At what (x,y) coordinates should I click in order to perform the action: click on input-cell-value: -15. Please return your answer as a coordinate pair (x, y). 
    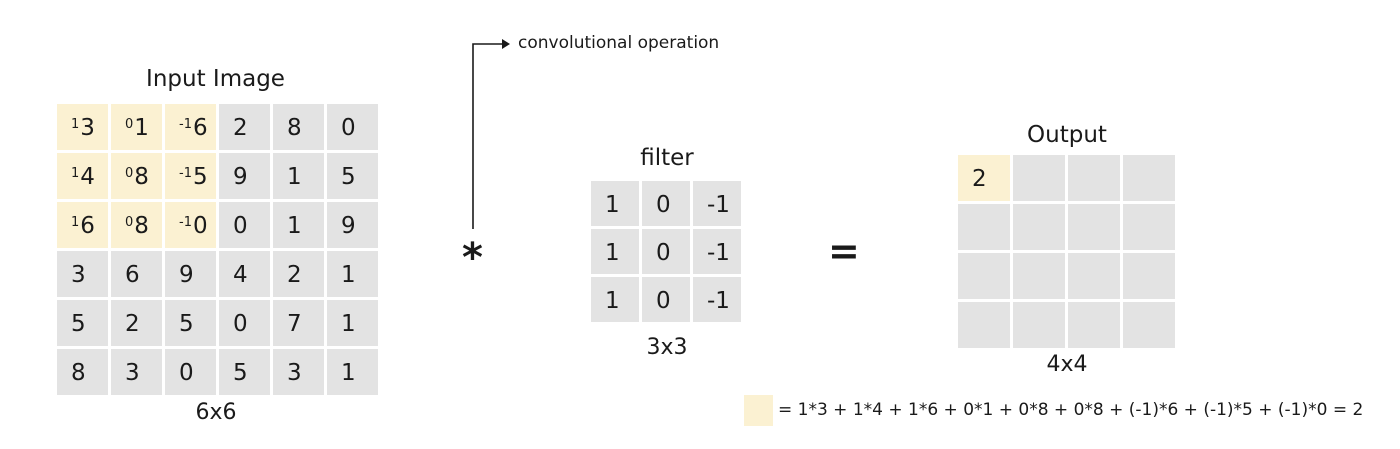
    Looking at the image, I should click on (193, 177).